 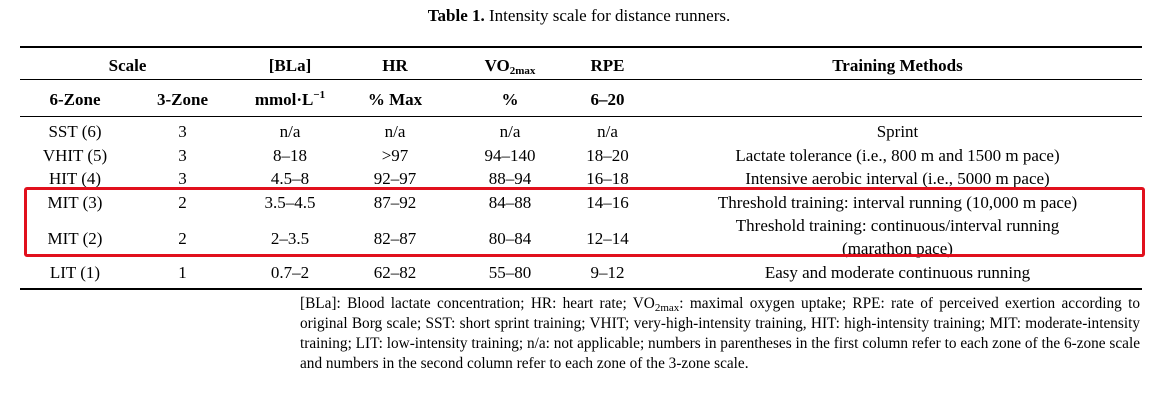 What do you see at coordinates (395, 202) in the screenshot?
I see `row-mit3-hr: 87–92` at bounding box center [395, 202].